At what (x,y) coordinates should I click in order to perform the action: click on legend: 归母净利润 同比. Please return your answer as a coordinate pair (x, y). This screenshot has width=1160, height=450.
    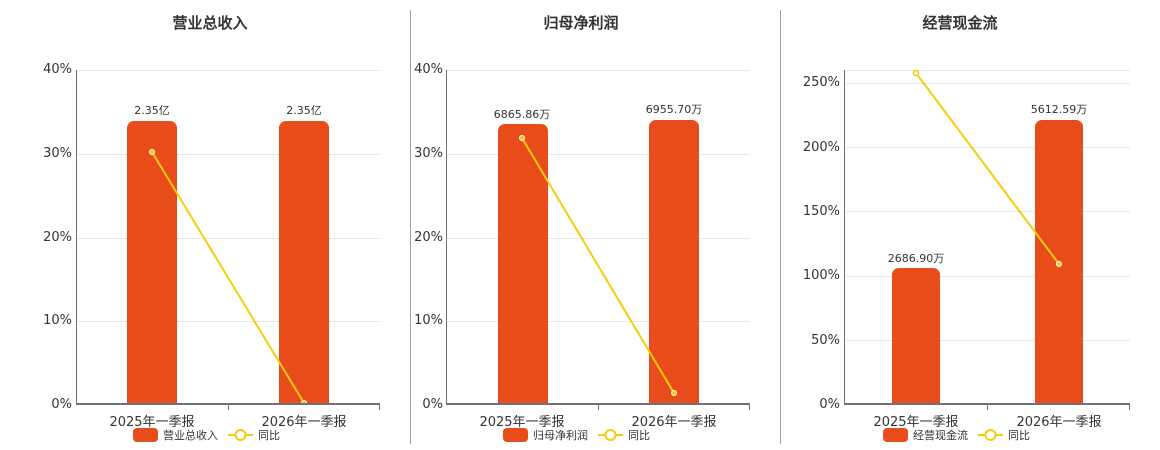
    Looking at the image, I should click on (576, 435).